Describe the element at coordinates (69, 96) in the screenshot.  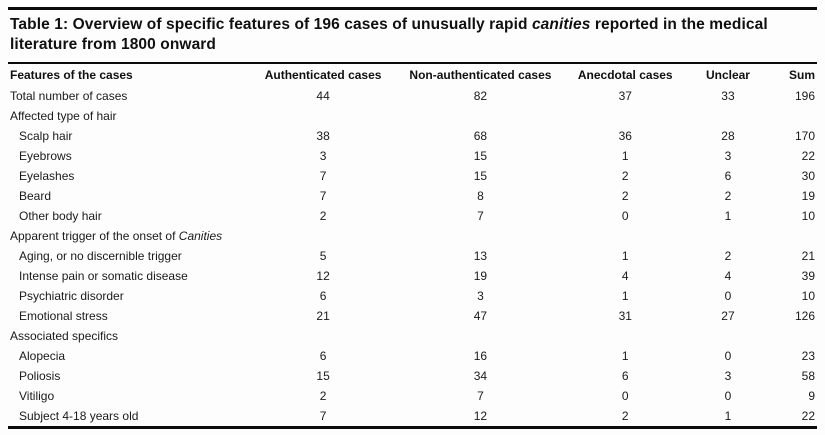
I see `text: Total number of cases` at that location.